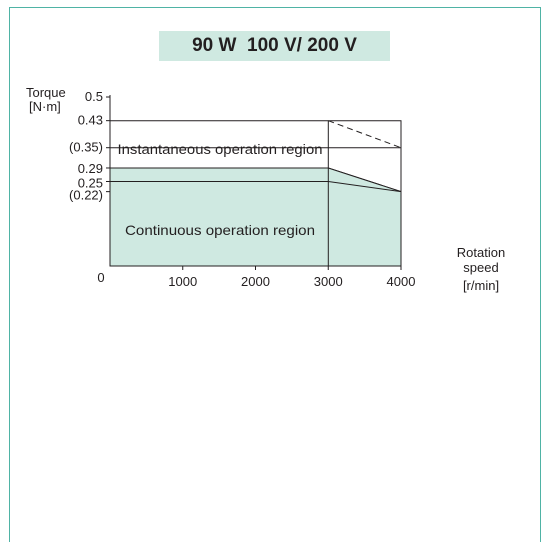 Image resolution: width=551 pixels, height=542 pixels. Describe the element at coordinates (480, 267) in the screenshot. I see `x-axis-label-line-2: speed` at that location.